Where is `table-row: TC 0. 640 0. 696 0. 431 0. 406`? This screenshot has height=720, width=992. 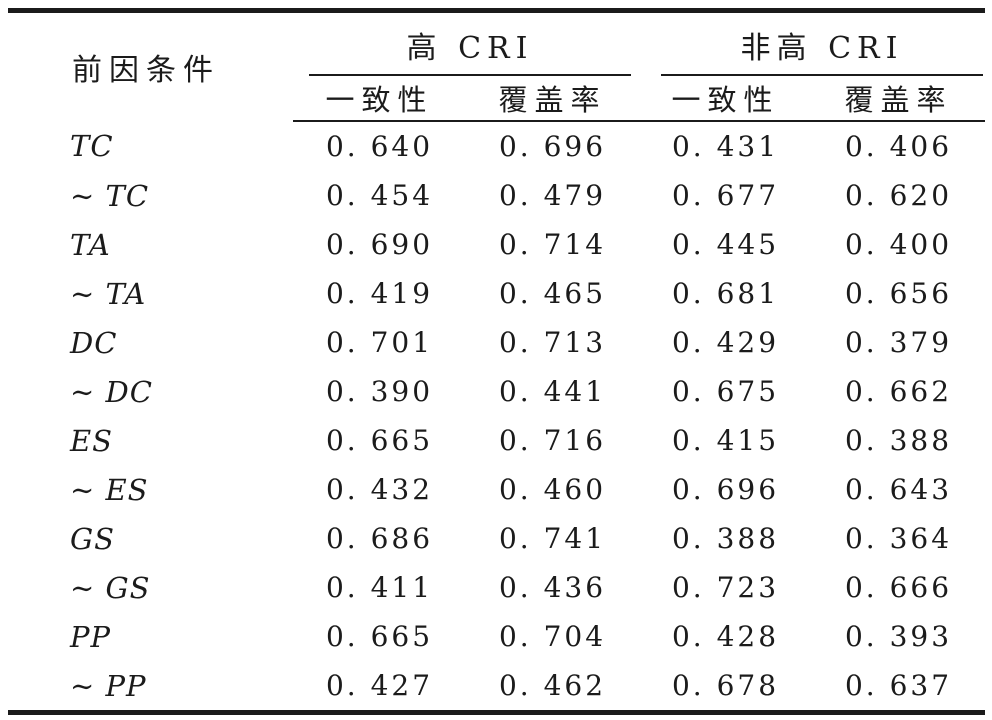 table-row: TC 0. 640 0. 696 0. 431 0. 406 is located at coordinates (496, 146).